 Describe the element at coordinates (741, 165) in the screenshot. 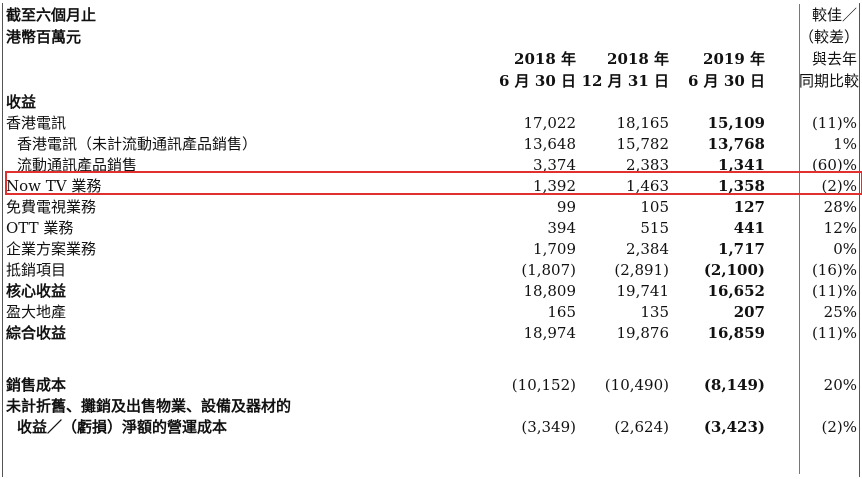

I see `row-value-2019-jun: 1,341` at that location.